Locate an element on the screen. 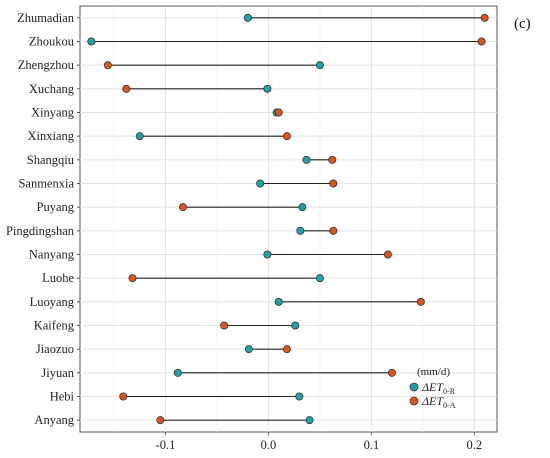 This screenshot has height=458, width=550. point-r-jiaozuo is located at coordinates (248, 349).